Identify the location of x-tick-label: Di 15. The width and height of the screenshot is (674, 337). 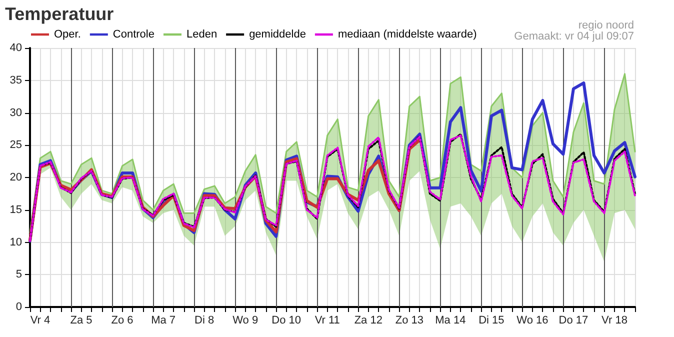
(491, 320).